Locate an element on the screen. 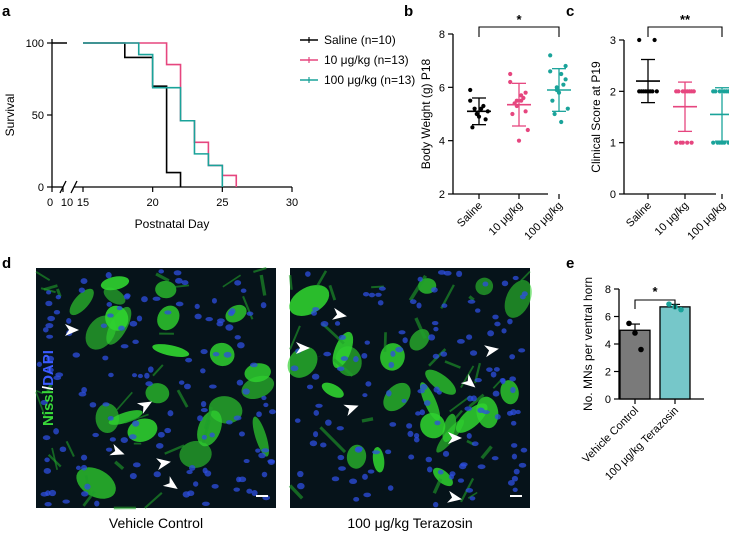 The image size is (729, 541). y-axis-label: Clinical Score at P19 is located at coordinates (596, 117).